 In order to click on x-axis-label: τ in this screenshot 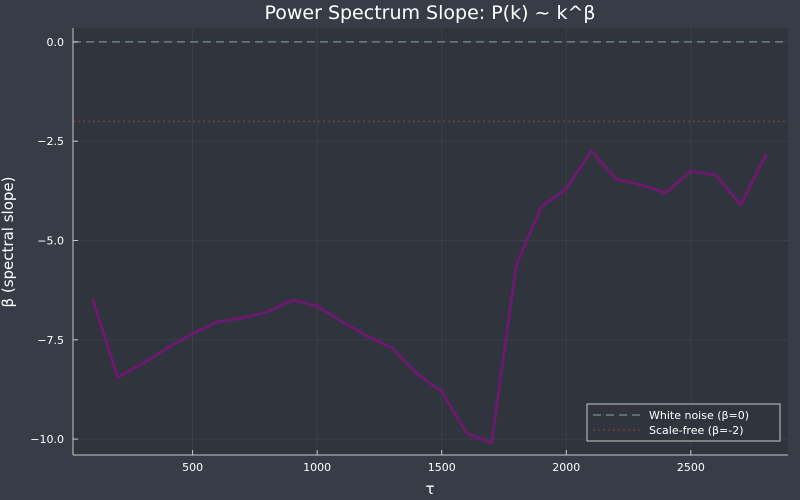, I will do `click(429, 489)`.